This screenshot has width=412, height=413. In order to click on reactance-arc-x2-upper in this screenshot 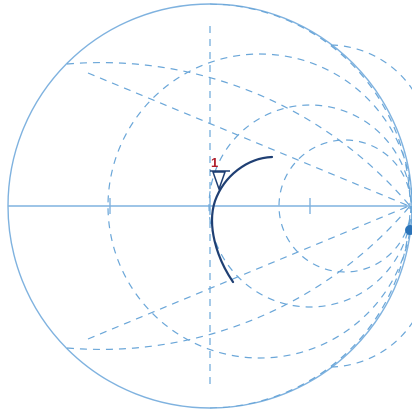, I will do `click(371, 125)`.